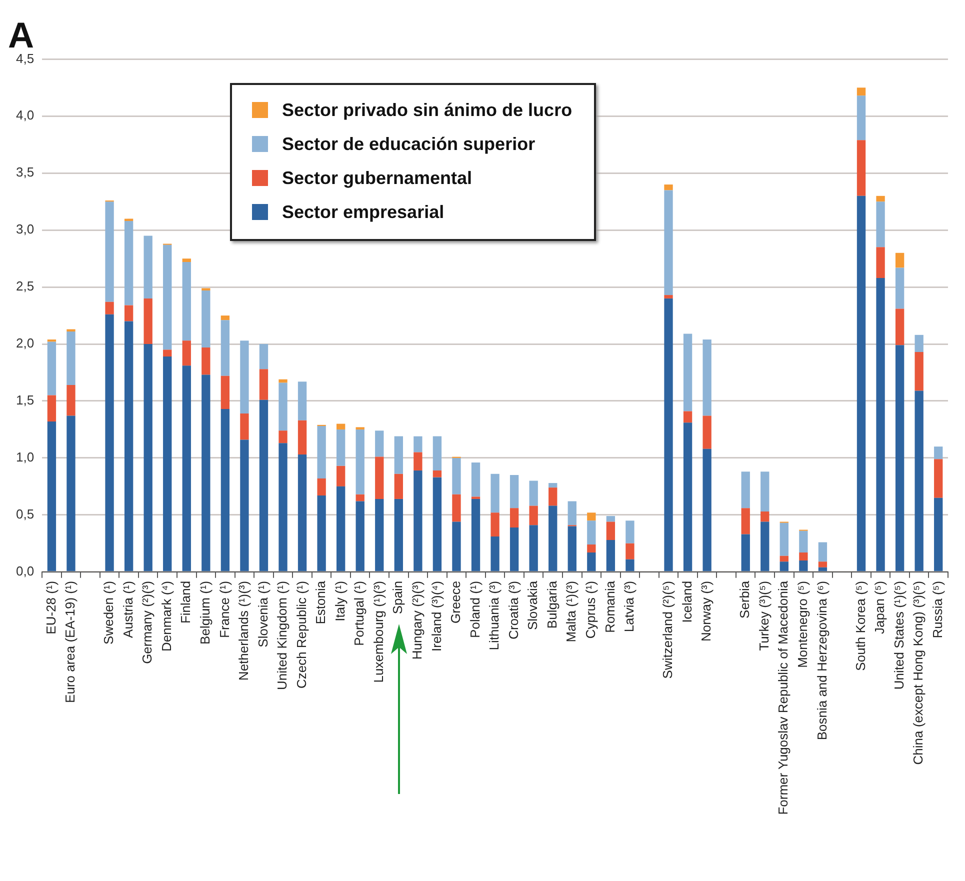 The height and width of the screenshot is (881, 965). I want to click on y-tick-label: 2,0, so click(25, 343).